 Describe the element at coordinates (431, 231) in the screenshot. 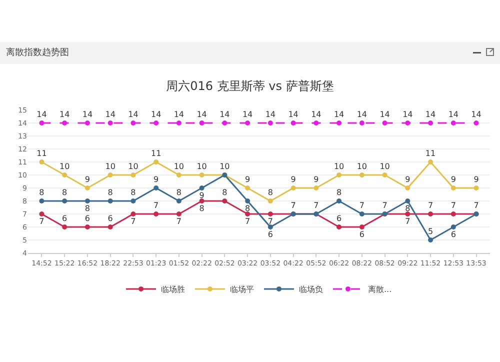

I see `data-label: 5` at that location.